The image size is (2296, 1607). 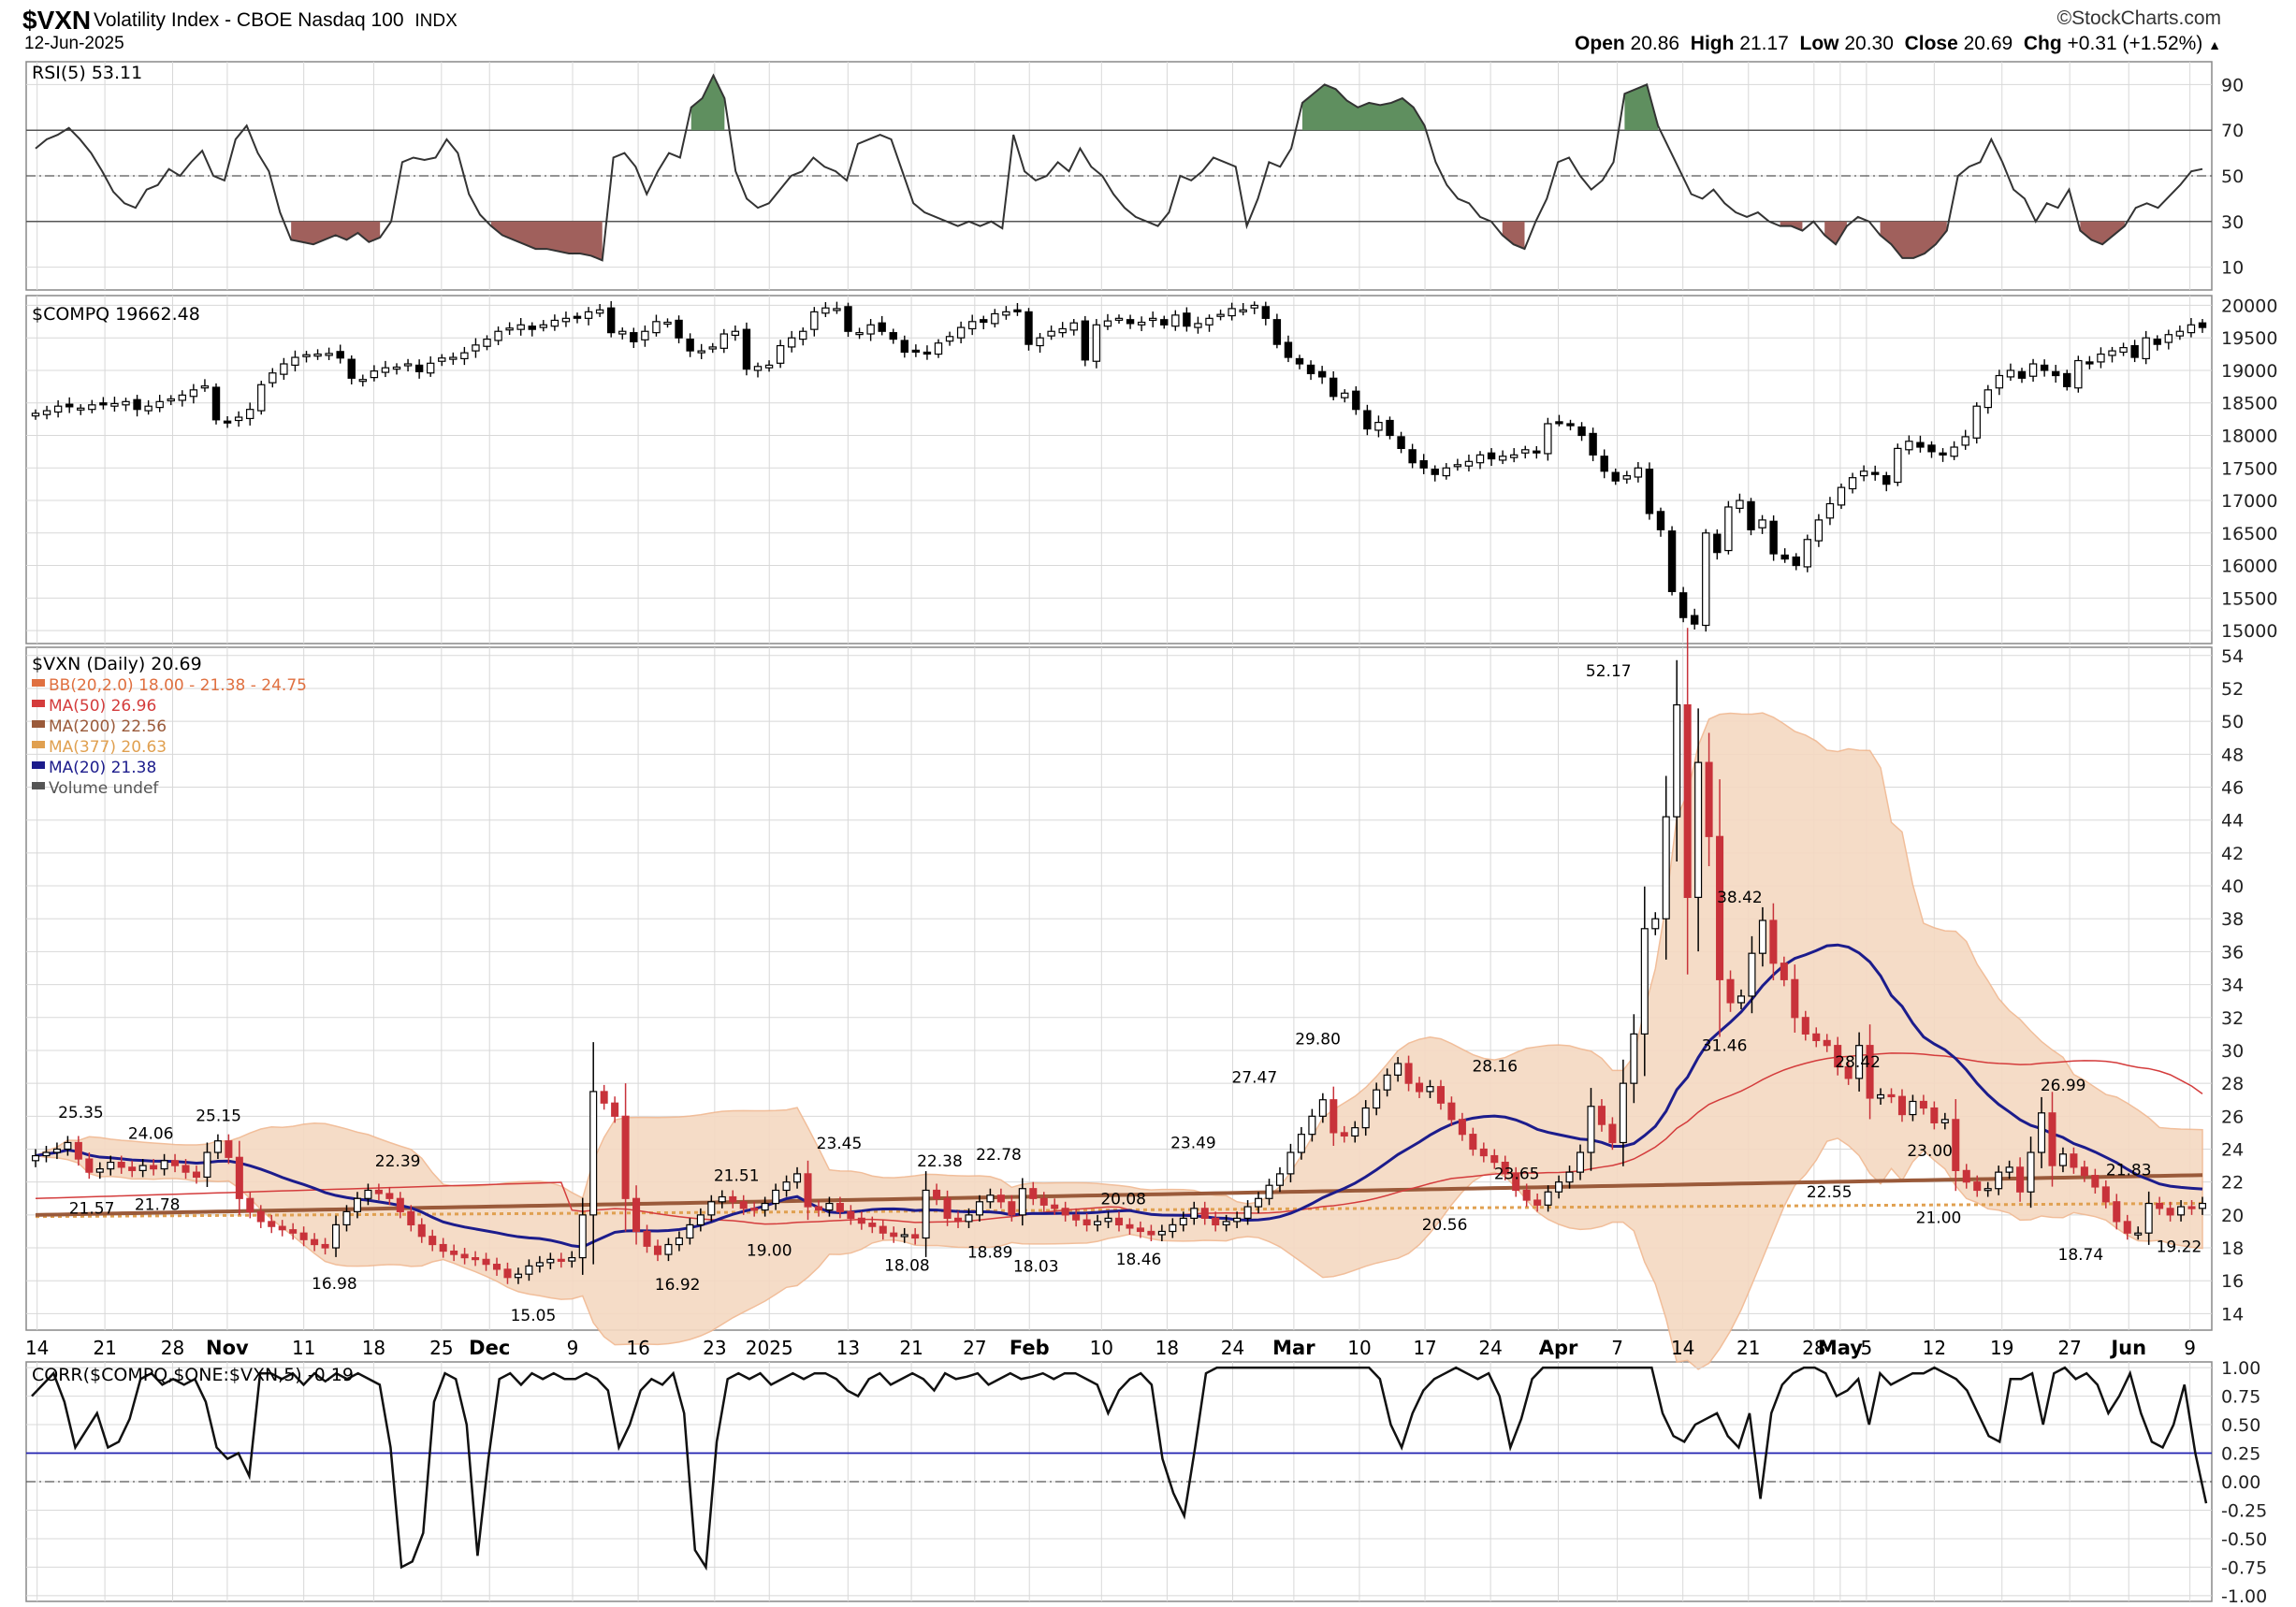 I want to click on symbol-ticker: $VXN, so click(x=57, y=20).